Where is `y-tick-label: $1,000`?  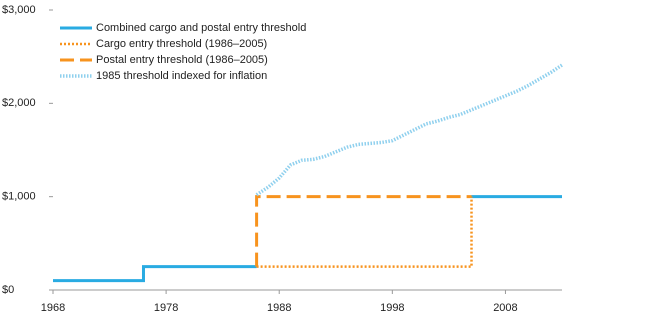
y-tick-label: $1,000 is located at coordinates (19, 197).